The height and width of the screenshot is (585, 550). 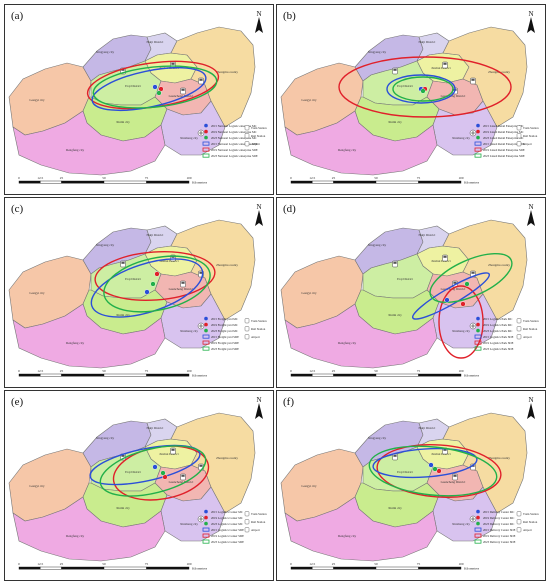 What do you see at coordinates (463, 304) in the screenshot?
I see `mean-center-red` at bounding box center [463, 304].